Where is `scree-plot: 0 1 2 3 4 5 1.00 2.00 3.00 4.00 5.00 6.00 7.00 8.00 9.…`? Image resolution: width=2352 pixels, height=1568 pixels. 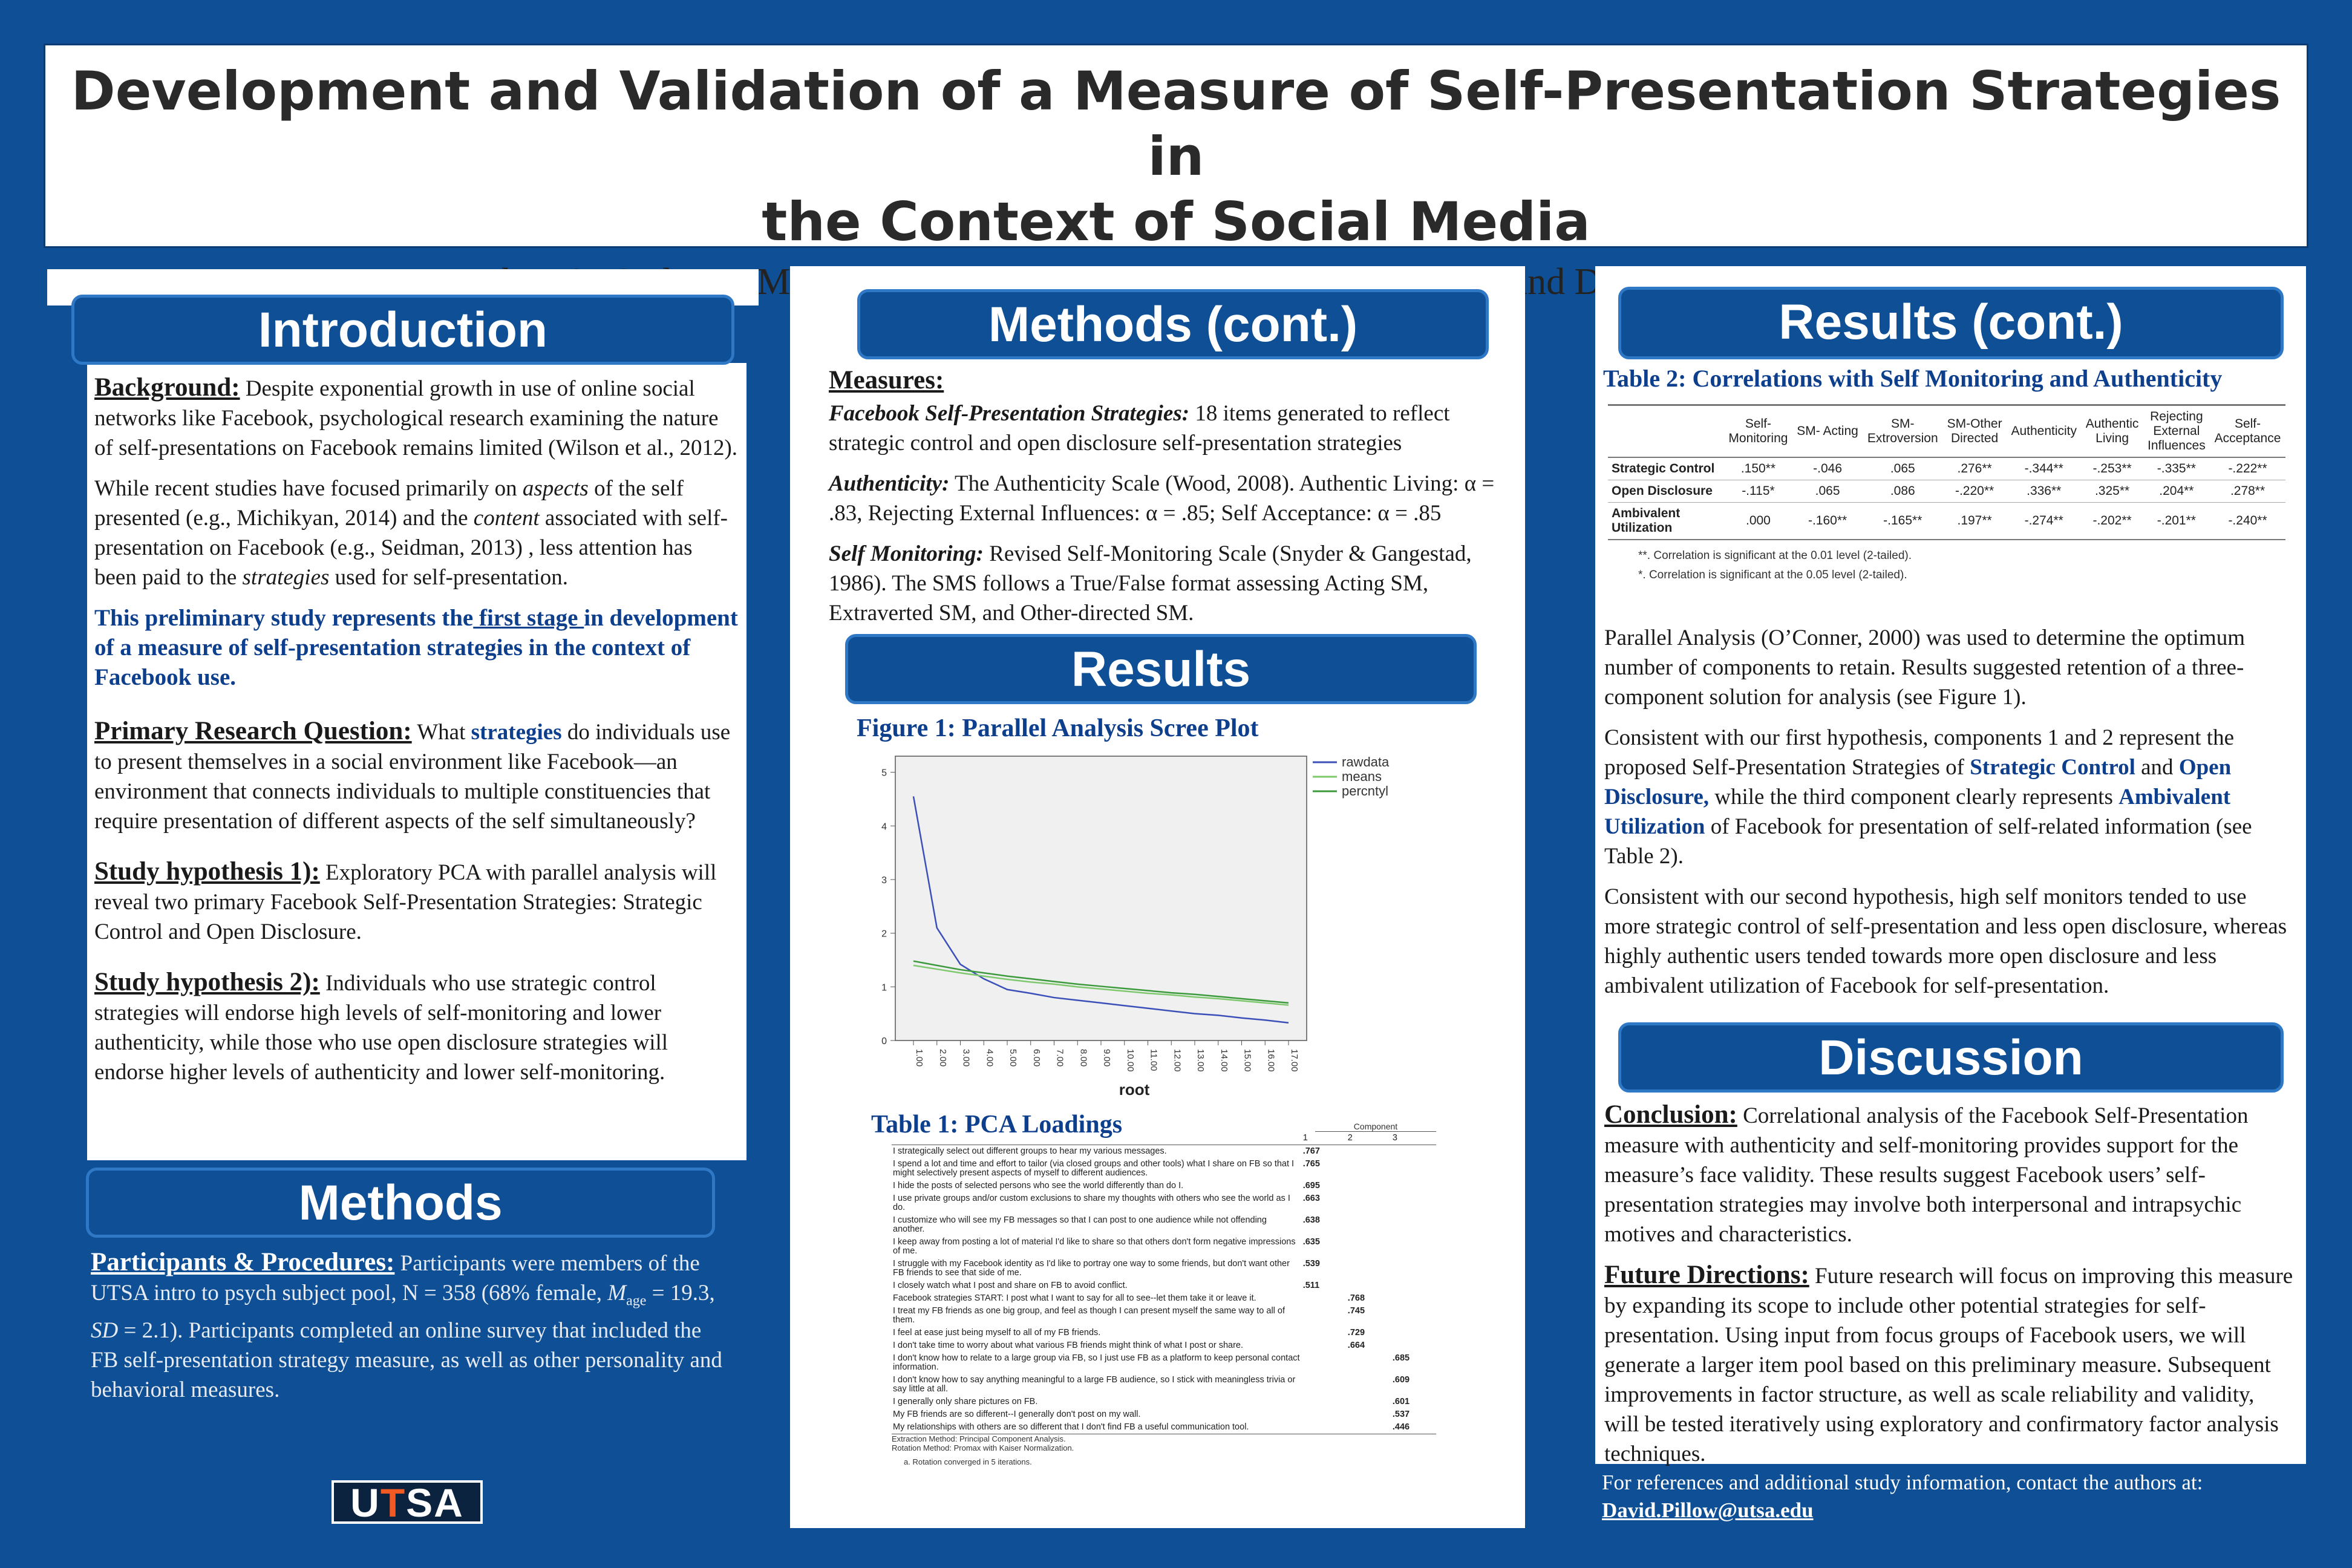
scree-plot: 0 1 2 3 4 5 1.00 2.00 3.00 4.00 5.00 6.00 7.00 8.00 9.… is located at coordinates (1135, 926).